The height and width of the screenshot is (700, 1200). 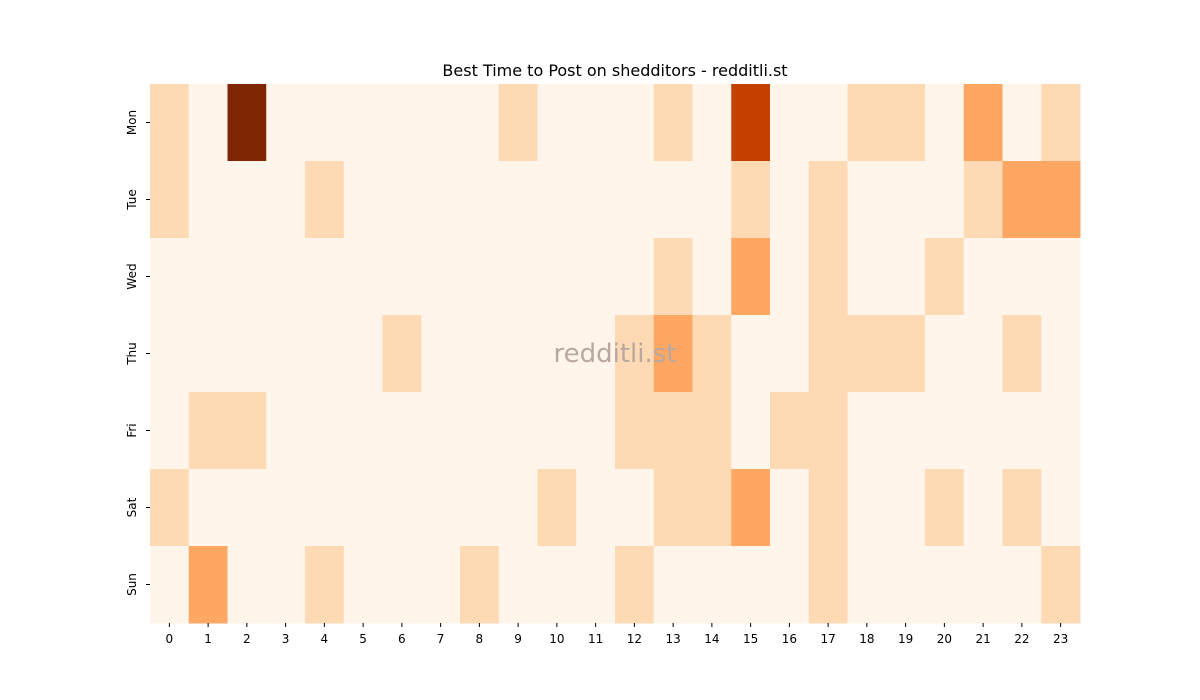 I want to click on x-tick-label: 22, so click(x=1021, y=639).